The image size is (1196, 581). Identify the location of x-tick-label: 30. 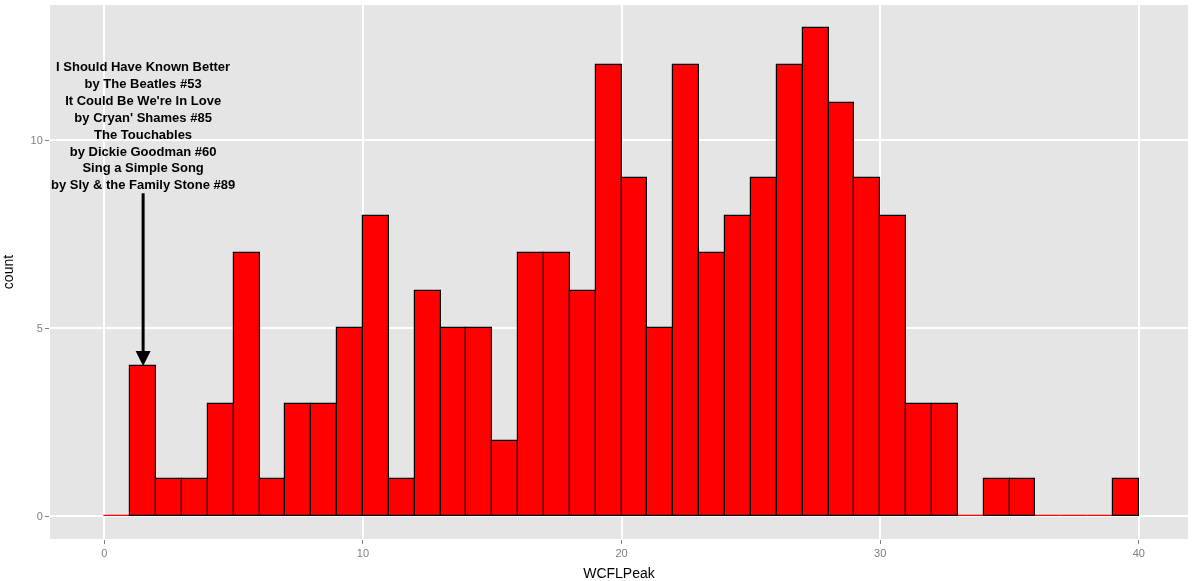
(880, 553).